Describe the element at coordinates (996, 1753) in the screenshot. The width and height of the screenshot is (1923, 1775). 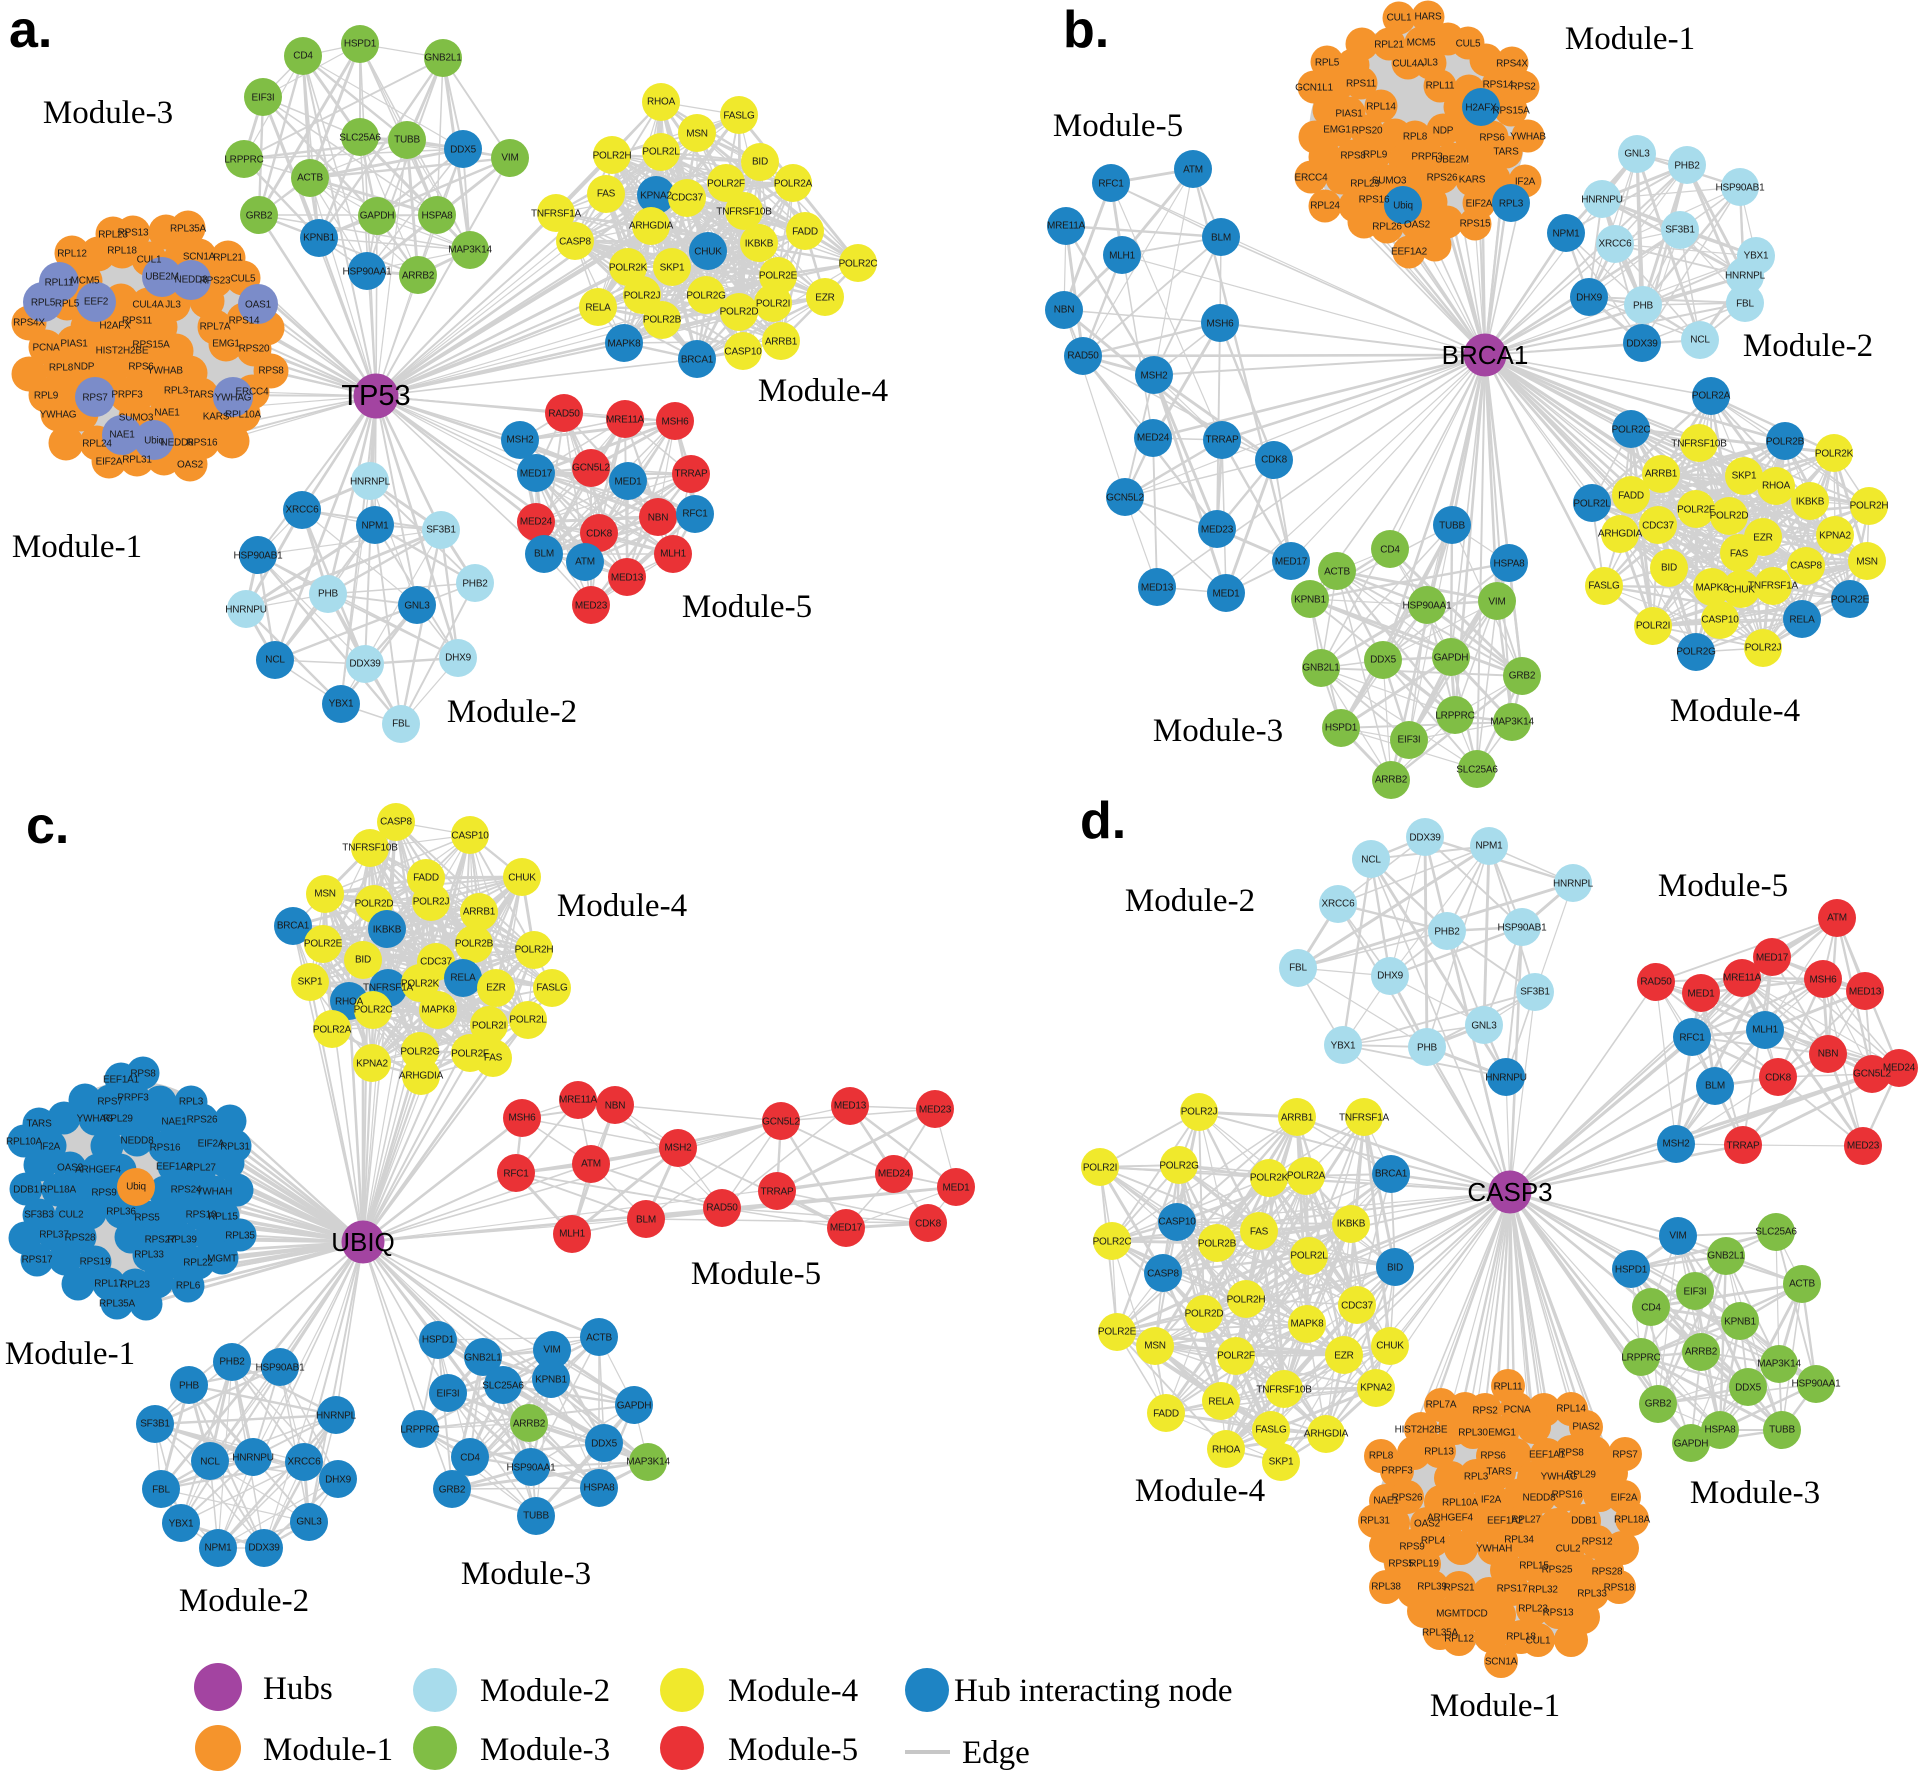
I see `svg-text: Edge` at that location.